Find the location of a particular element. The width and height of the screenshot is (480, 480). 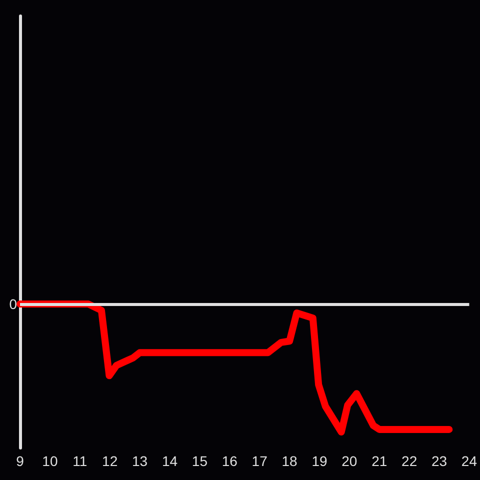

x-tick-label: 16 is located at coordinates (230, 461).